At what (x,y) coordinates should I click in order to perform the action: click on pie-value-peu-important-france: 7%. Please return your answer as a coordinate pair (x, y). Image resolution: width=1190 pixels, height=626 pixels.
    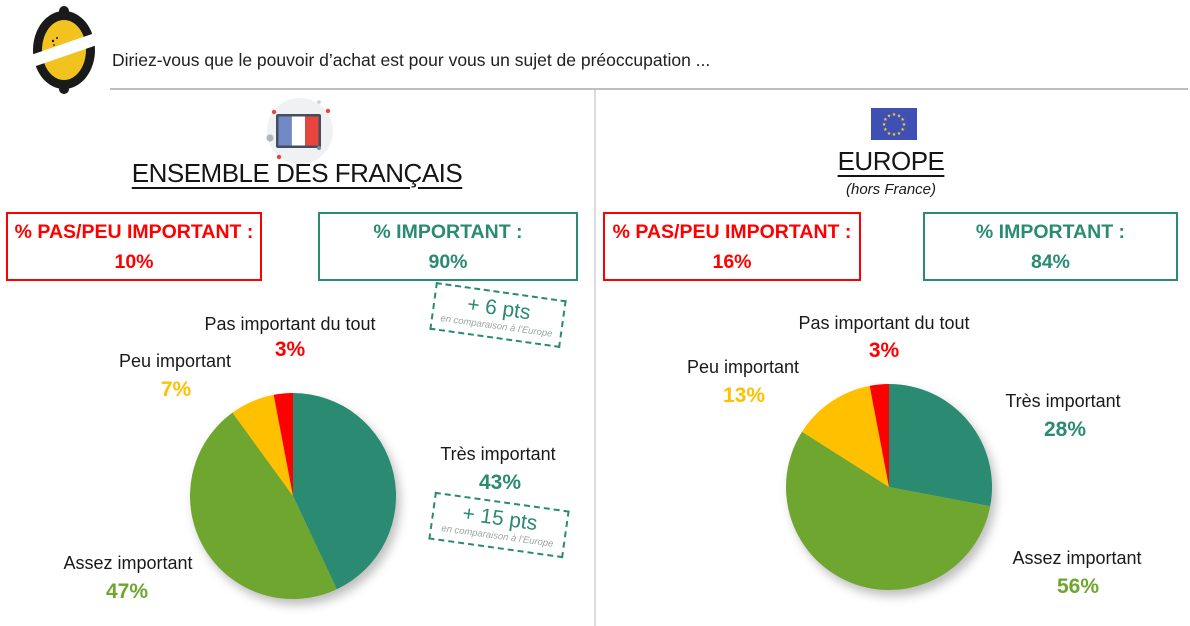
    Looking at the image, I should click on (176, 389).